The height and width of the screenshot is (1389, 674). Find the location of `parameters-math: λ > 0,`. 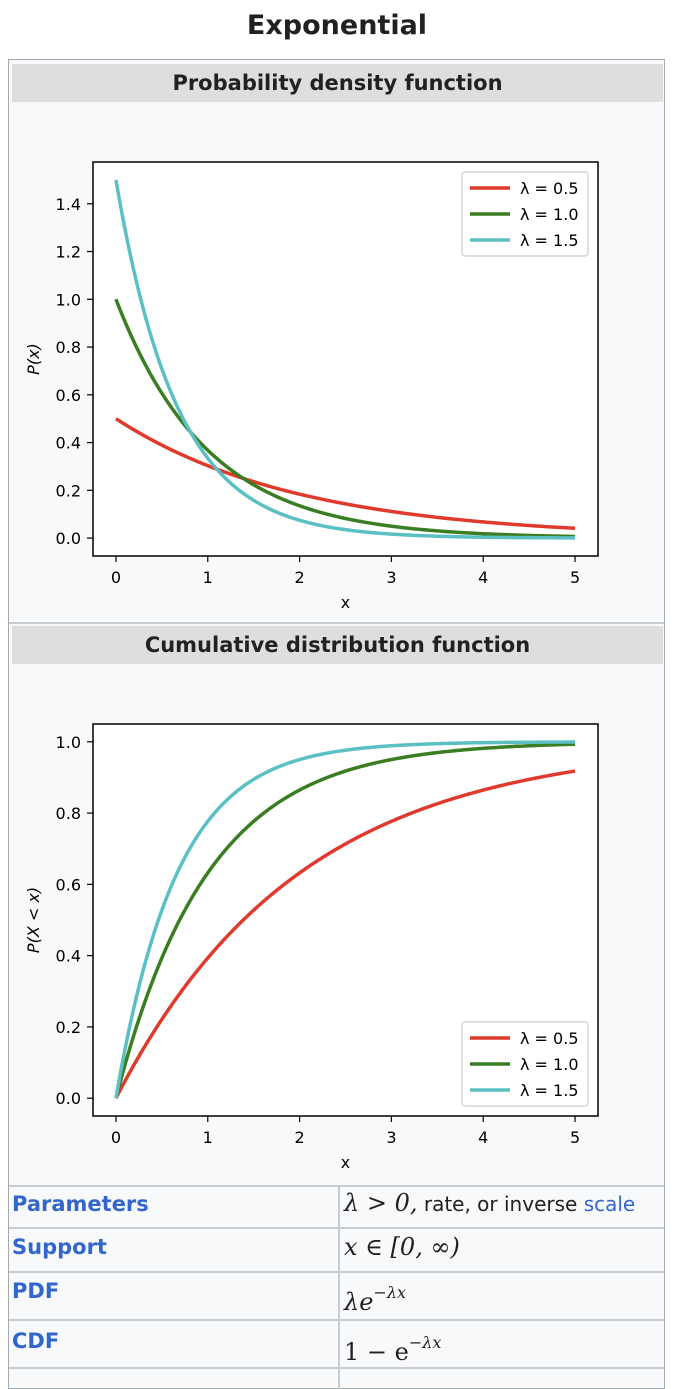

parameters-math: λ > 0, is located at coordinates (381, 1203).